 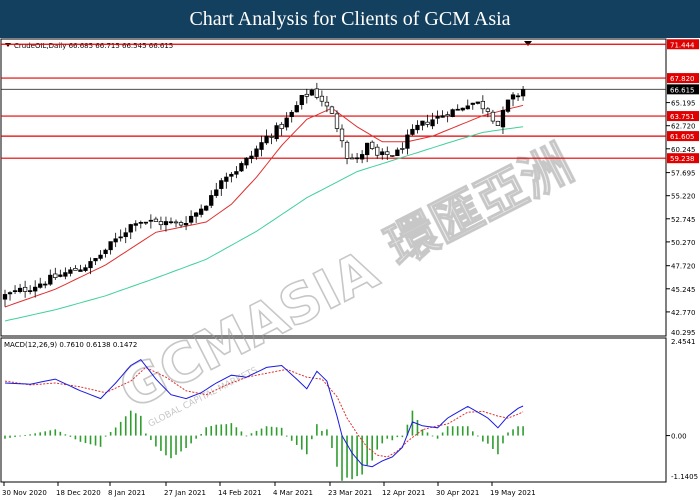 I want to click on price-tick-label: 55.220, so click(x=683, y=197).